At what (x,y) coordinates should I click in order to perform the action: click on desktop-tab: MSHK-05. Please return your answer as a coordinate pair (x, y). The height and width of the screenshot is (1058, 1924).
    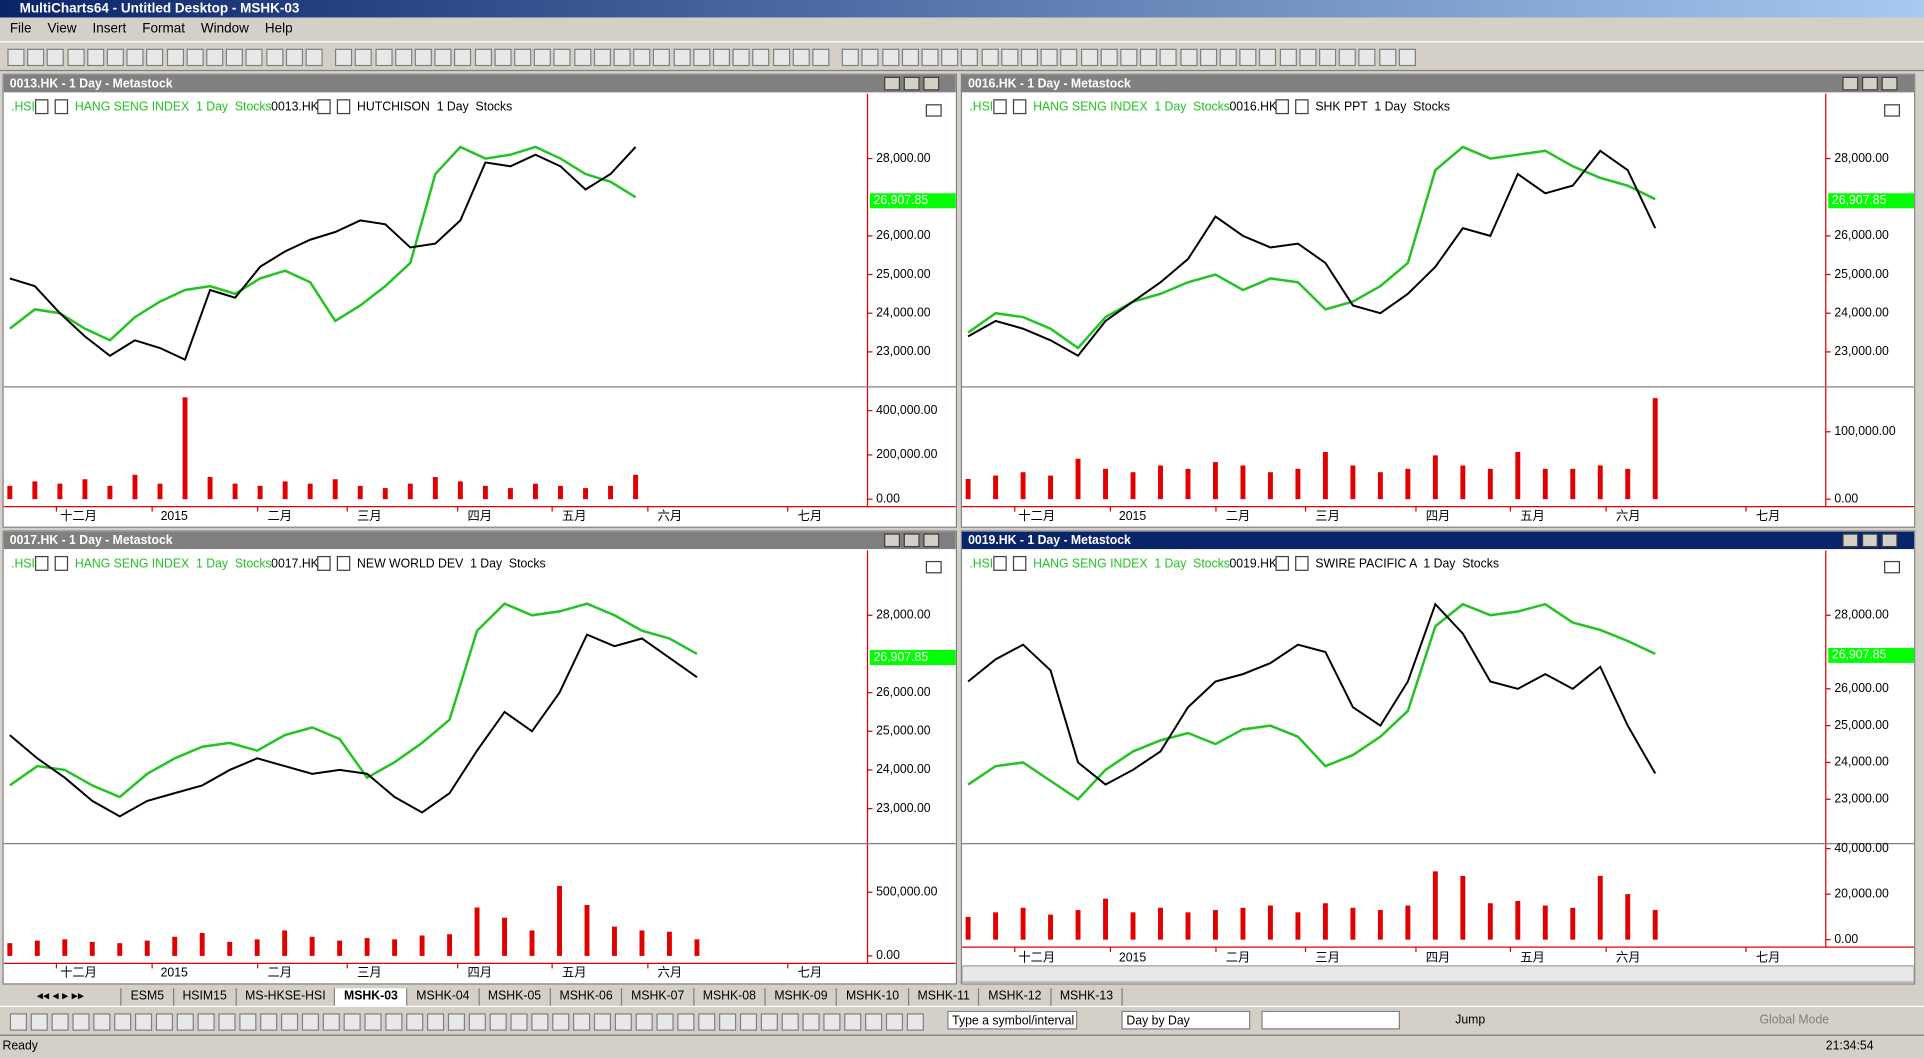
    Looking at the image, I should click on (515, 997).